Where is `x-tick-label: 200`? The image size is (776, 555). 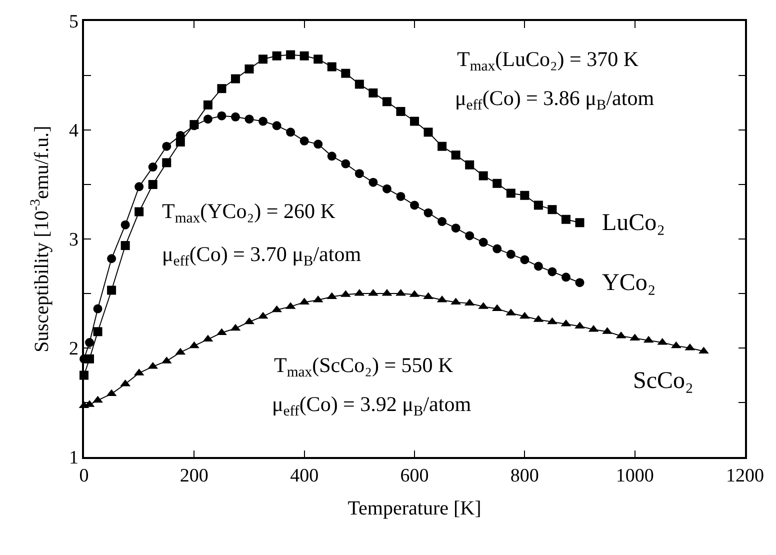
x-tick-label: 200 is located at coordinates (194, 476).